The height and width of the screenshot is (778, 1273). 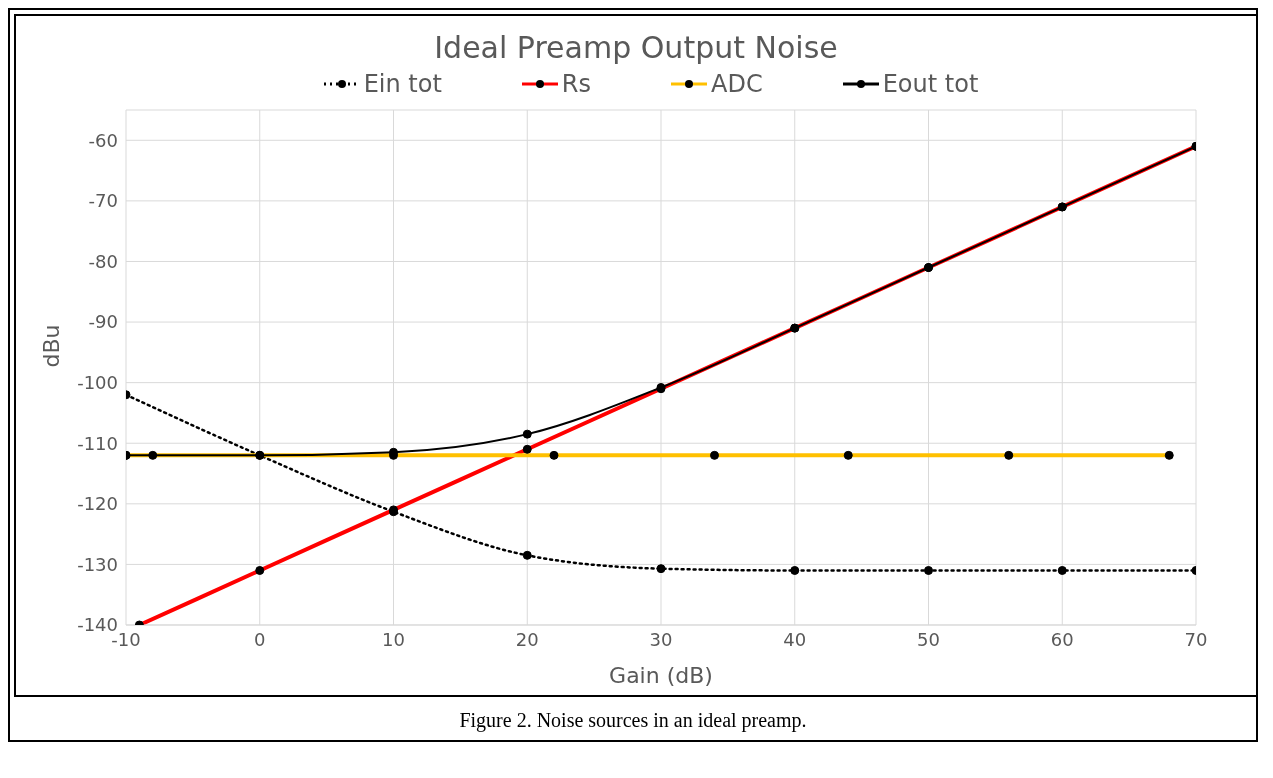 What do you see at coordinates (103, 140) in the screenshot?
I see `y-tick-label: -60` at bounding box center [103, 140].